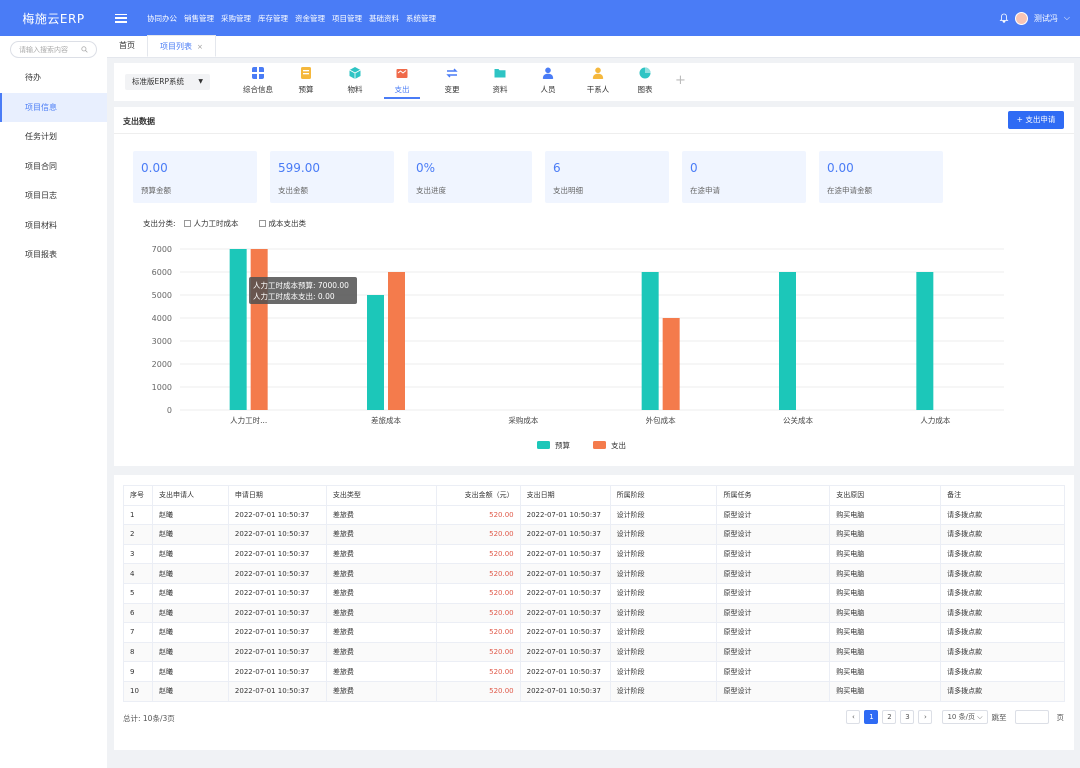  What do you see at coordinates (53, 18) in the screenshot?
I see `app-logo: 梅施云ERP` at bounding box center [53, 18].